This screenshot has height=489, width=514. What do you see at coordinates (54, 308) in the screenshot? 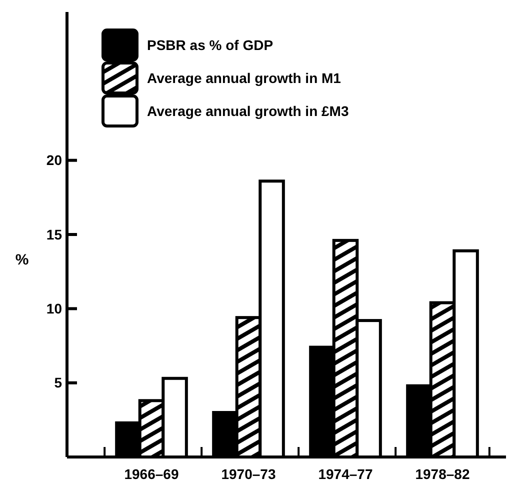
I see `y-tick-label: 10` at bounding box center [54, 308].